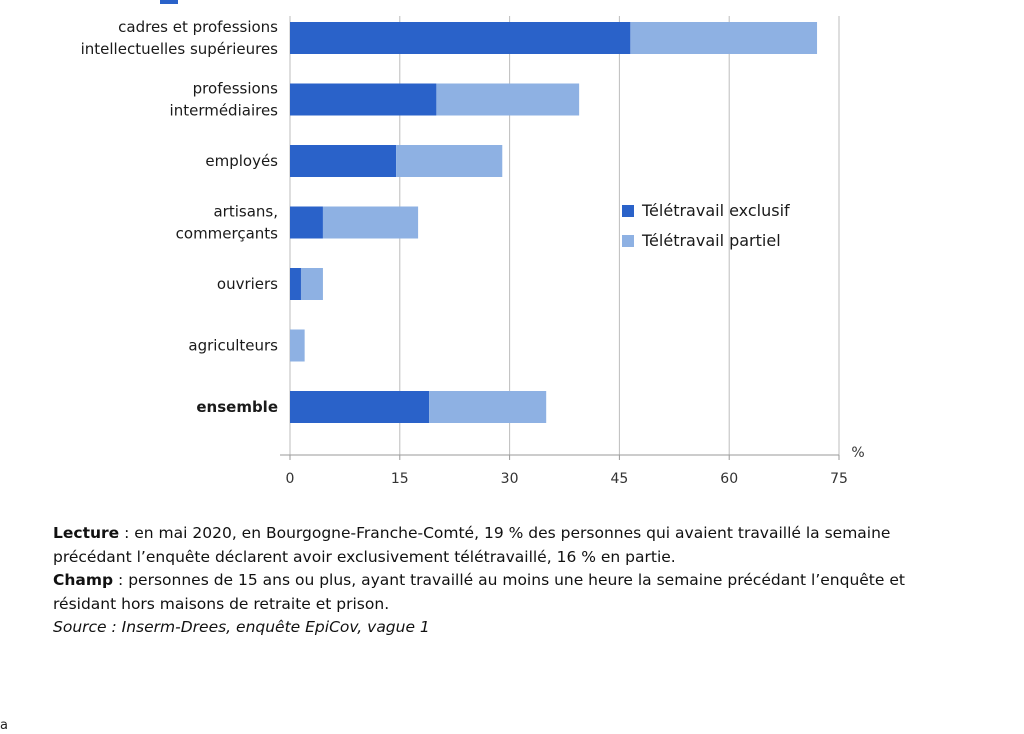  What do you see at coordinates (247, 284) in the screenshot?
I see `category-label: ouvriers` at bounding box center [247, 284].